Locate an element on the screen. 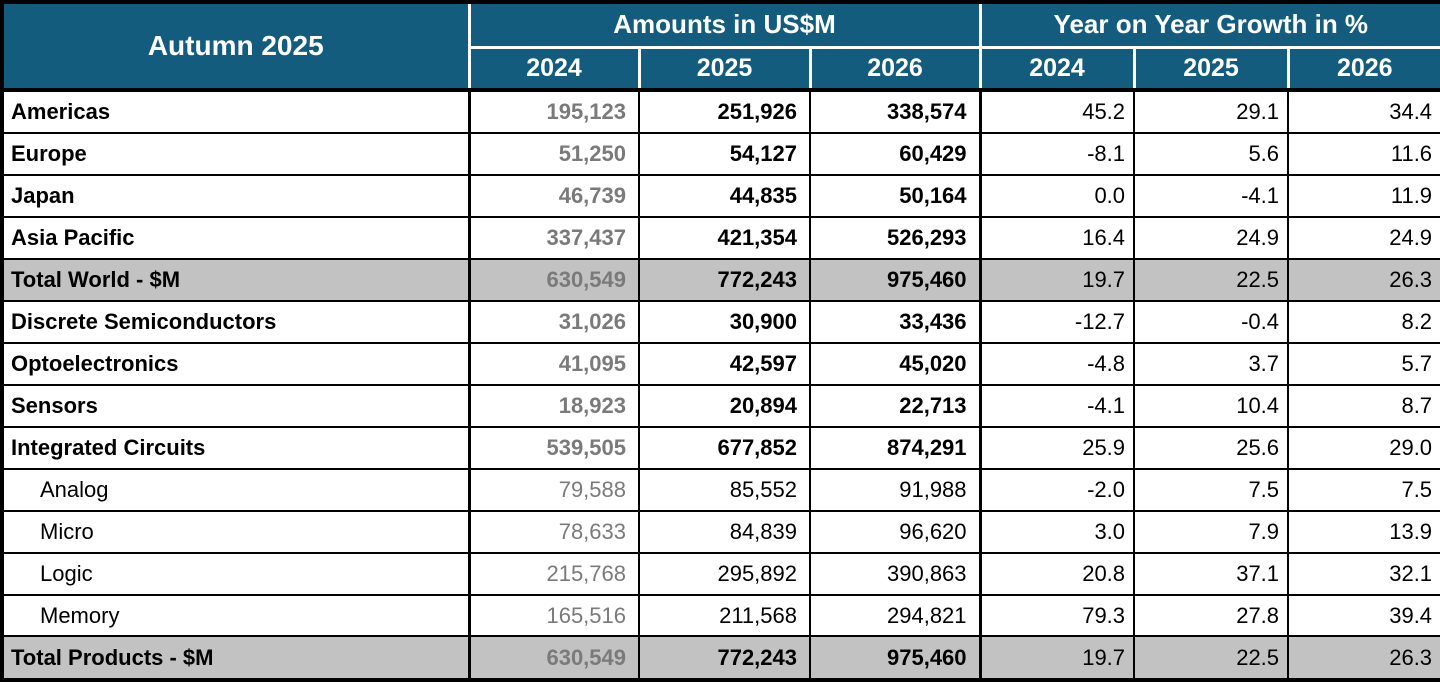 This screenshot has height=682, width=1440. growth-2025: 3.7 is located at coordinates (1211, 364).